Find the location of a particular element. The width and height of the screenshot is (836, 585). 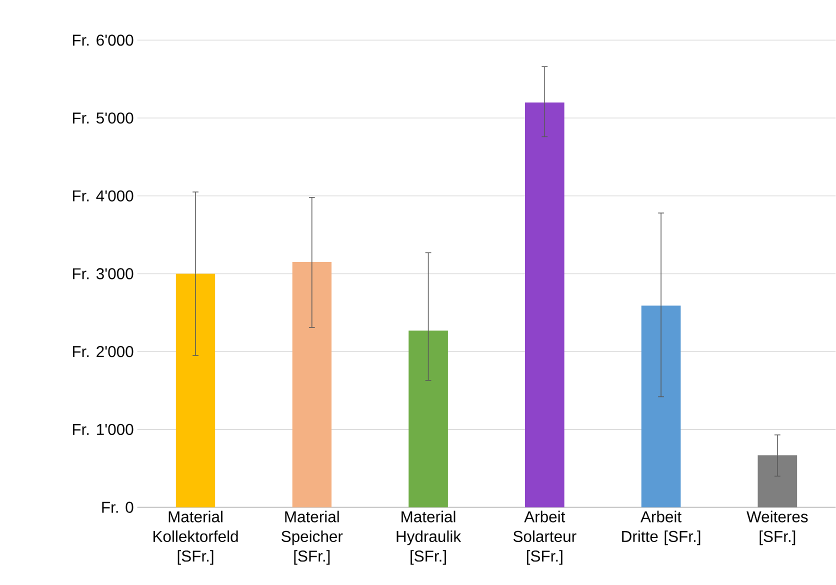

y-tick-label: Fr. 5'000 is located at coordinates (103, 118).